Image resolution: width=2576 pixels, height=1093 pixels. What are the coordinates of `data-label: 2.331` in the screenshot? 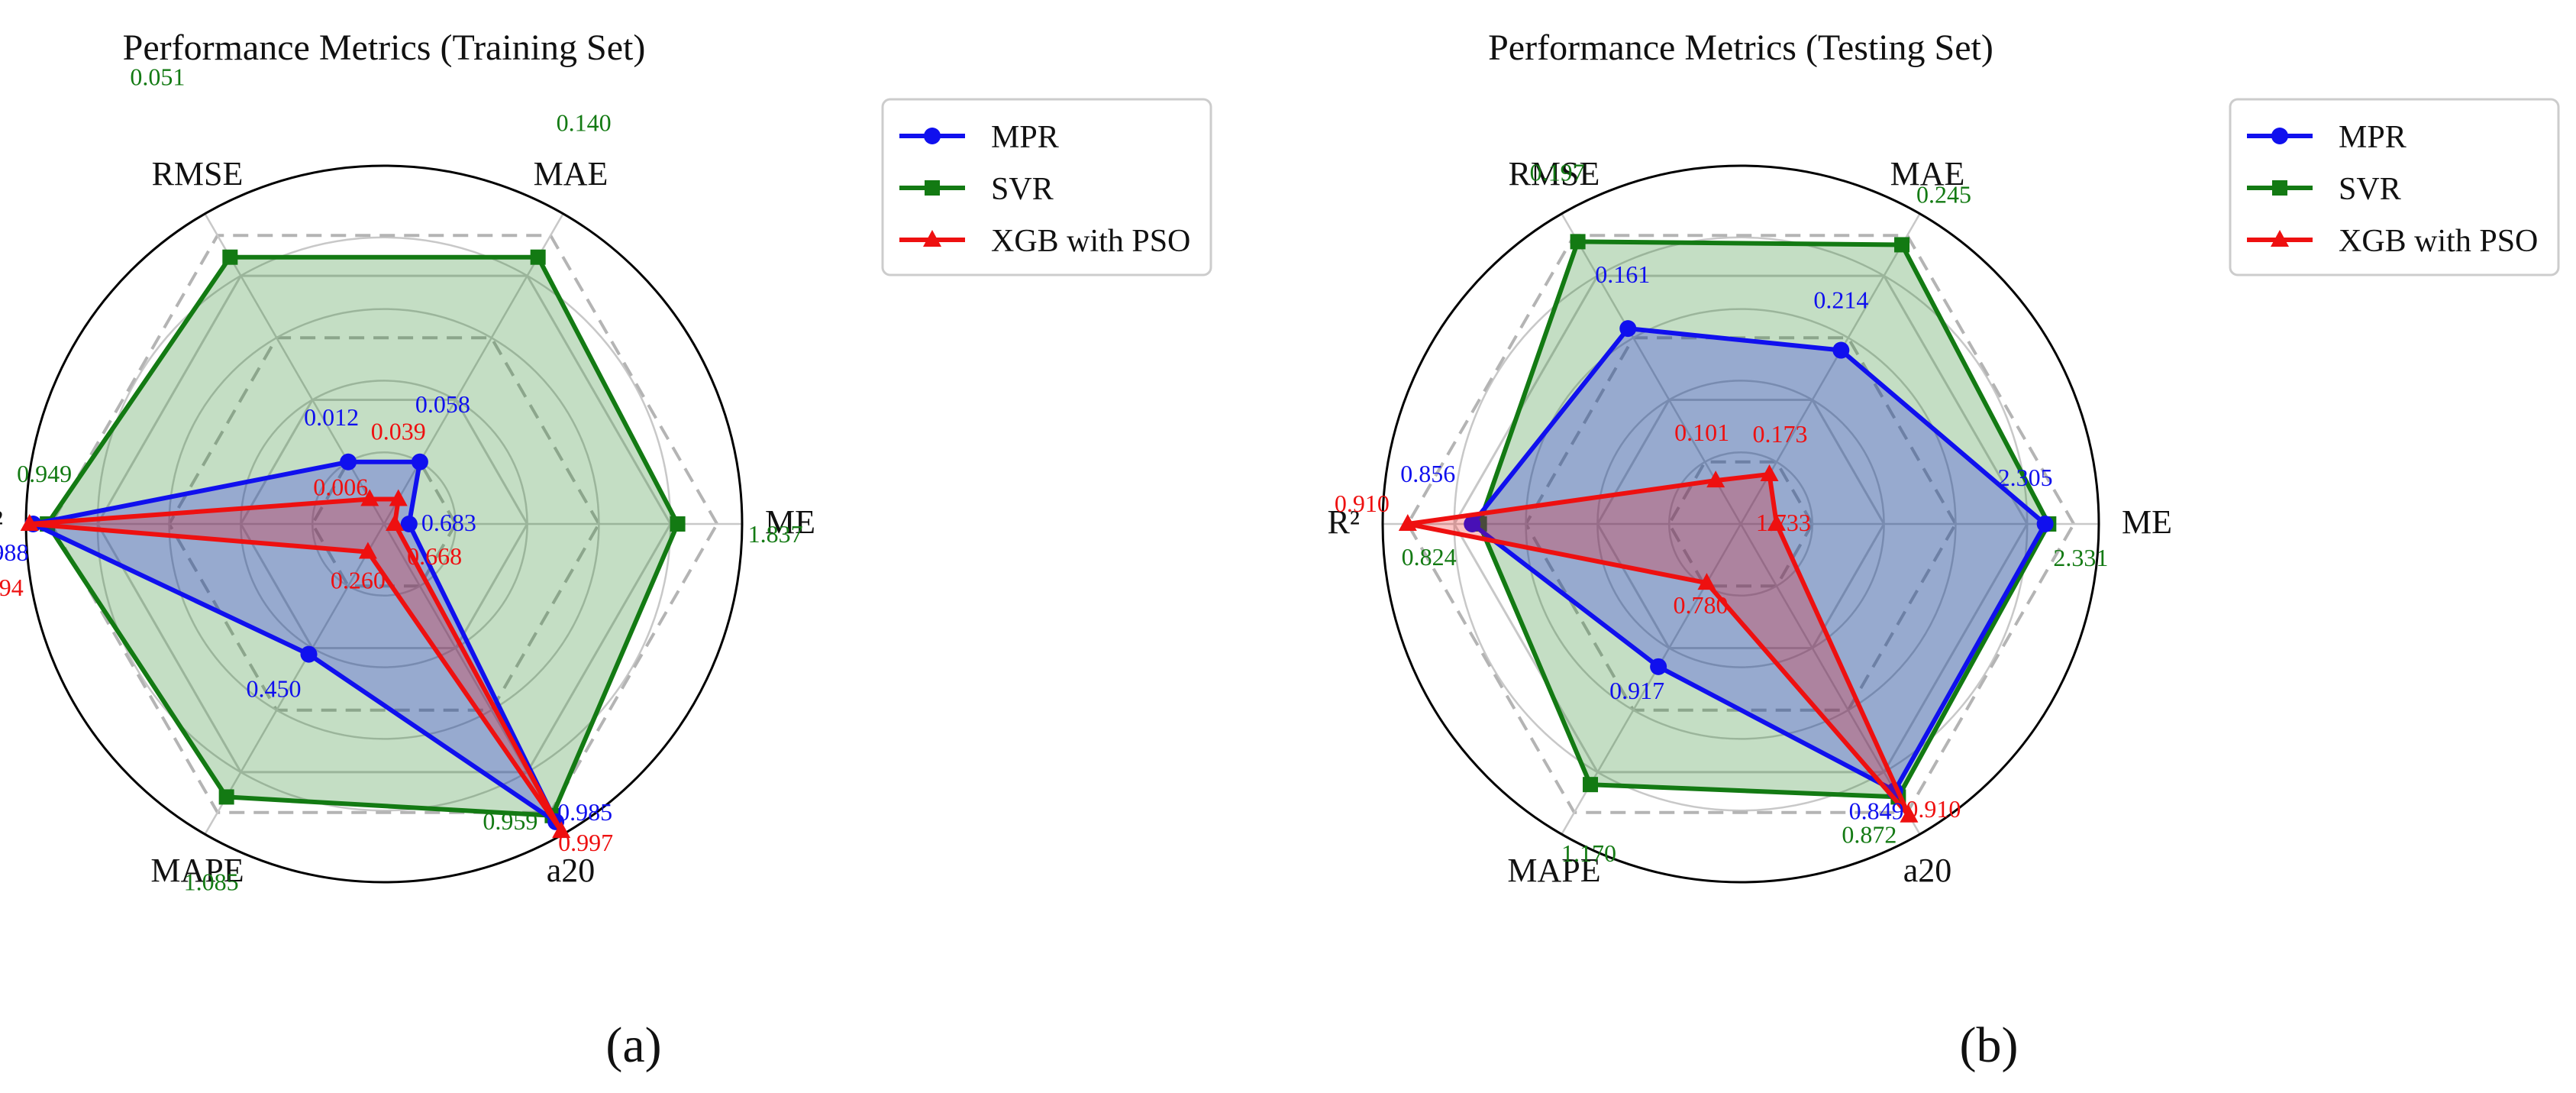 It's located at (2080, 557).